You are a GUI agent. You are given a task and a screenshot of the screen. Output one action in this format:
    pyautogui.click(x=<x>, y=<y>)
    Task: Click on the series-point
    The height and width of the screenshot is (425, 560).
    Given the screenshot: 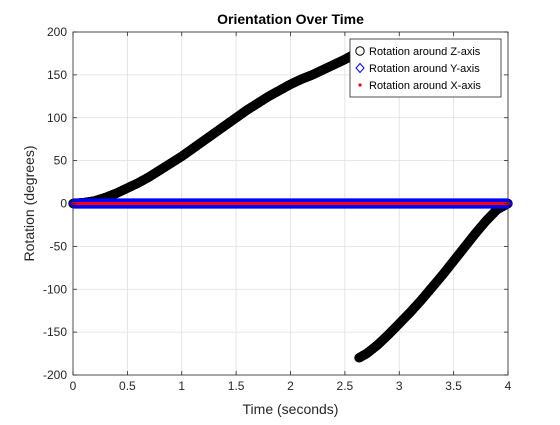 What is the action you would take?
    pyautogui.click(x=290, y=203)
    